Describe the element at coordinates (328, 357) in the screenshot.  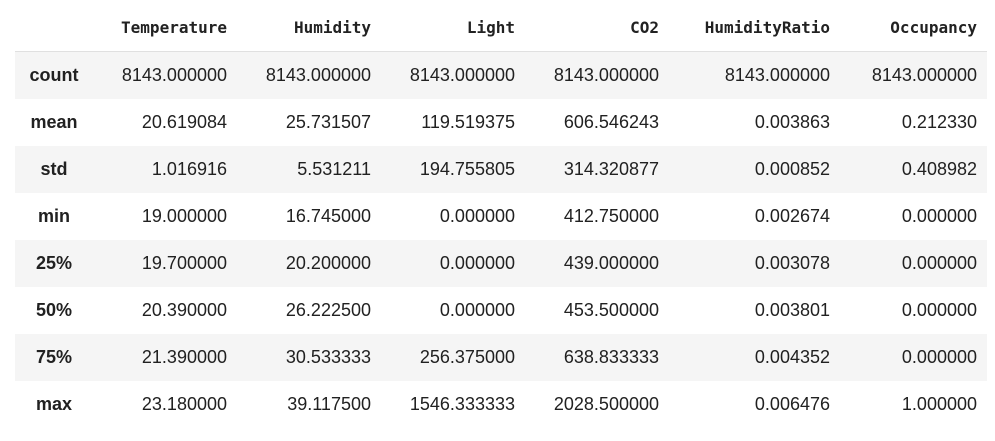
I see `table-cell: 30.533333` at that location.